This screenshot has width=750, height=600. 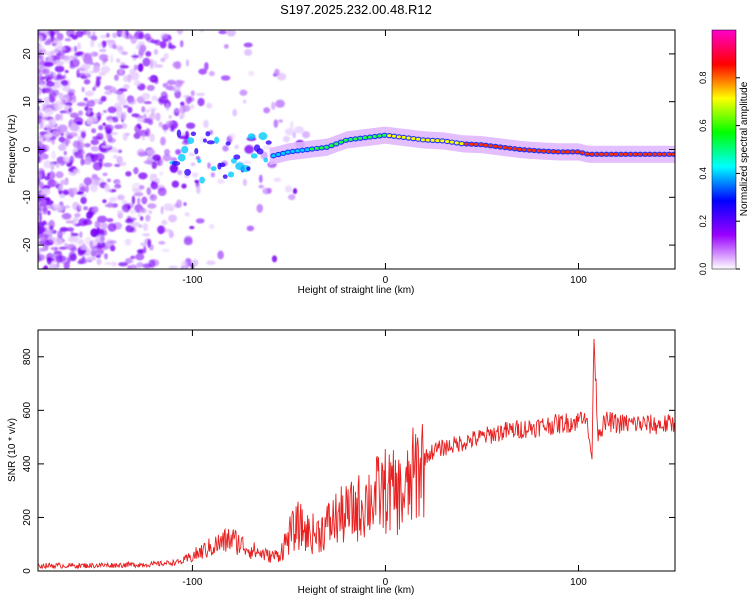 What do you see at coordinates (27, 571) in the screenshot?
I see `snr-y-tick-label: 0` at bounding box center [27, 571].